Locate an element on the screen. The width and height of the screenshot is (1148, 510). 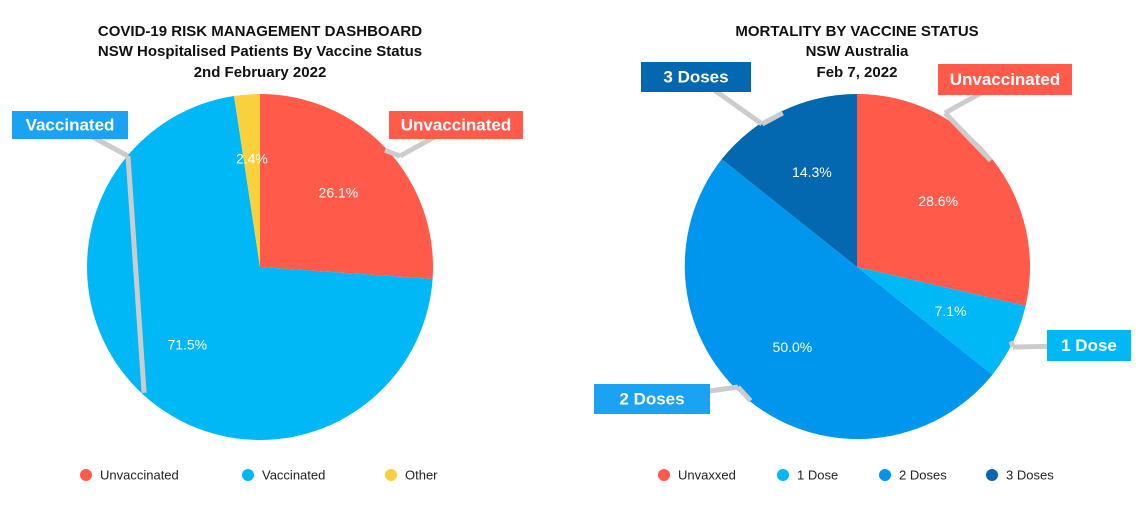
legend-label-3-doses: 3 Doses is located at coordinates (1030, 474).